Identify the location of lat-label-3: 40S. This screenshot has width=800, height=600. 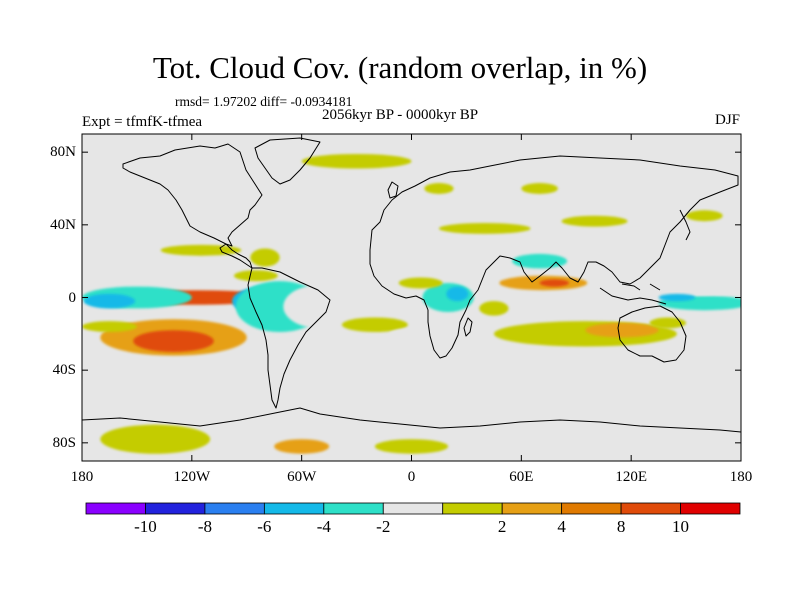
(64, 370).